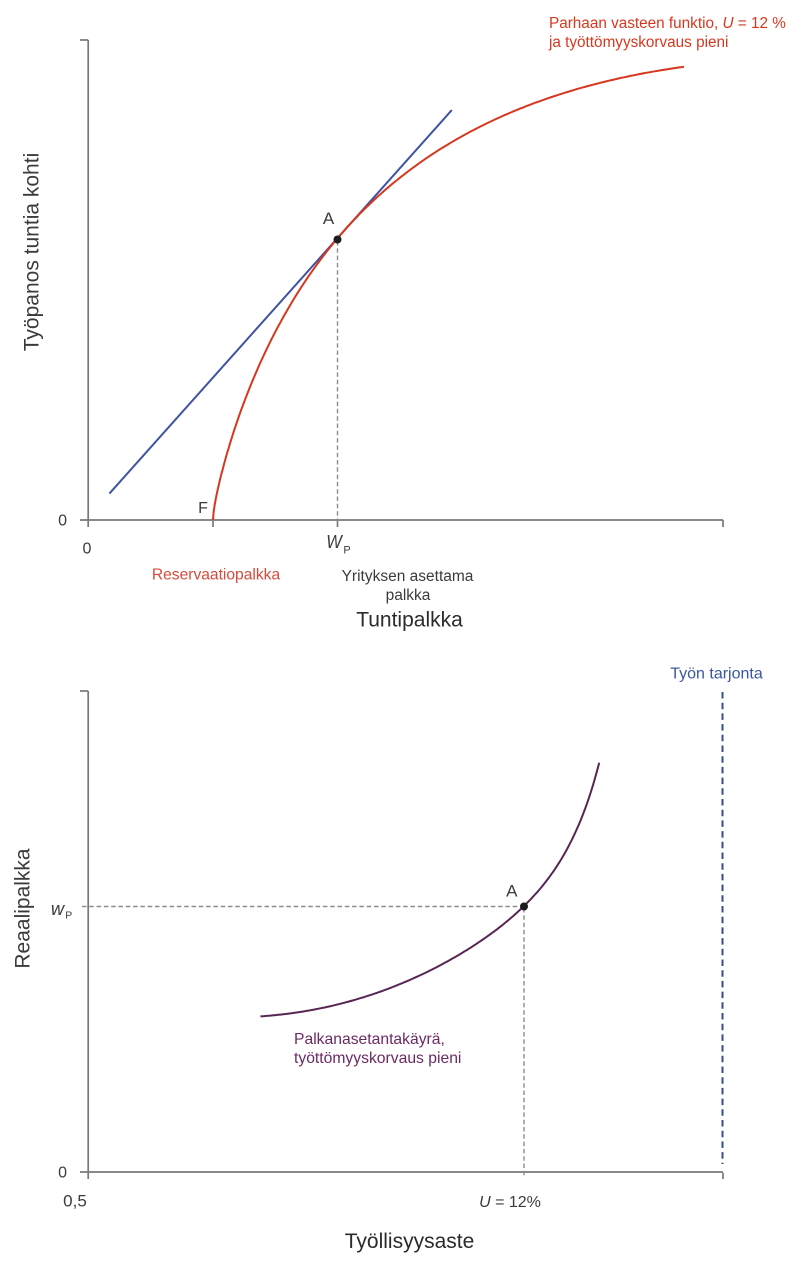 The width and height of the screenshot is (810, 1265). Describe the element at coordinates (58, 909) in the screenshot. I see `svg-text: w` at that location.